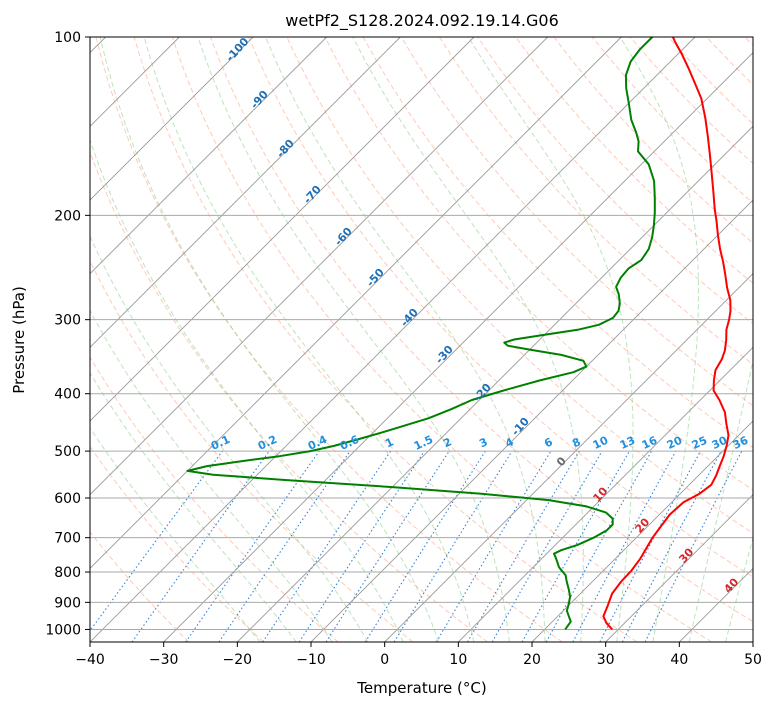 The height and width of the screenshot is (708, 775). What do you see at coordinates (67, 603) in the screenshot?
I see `y-tick-label: 900` at bounding box center [67, 603].